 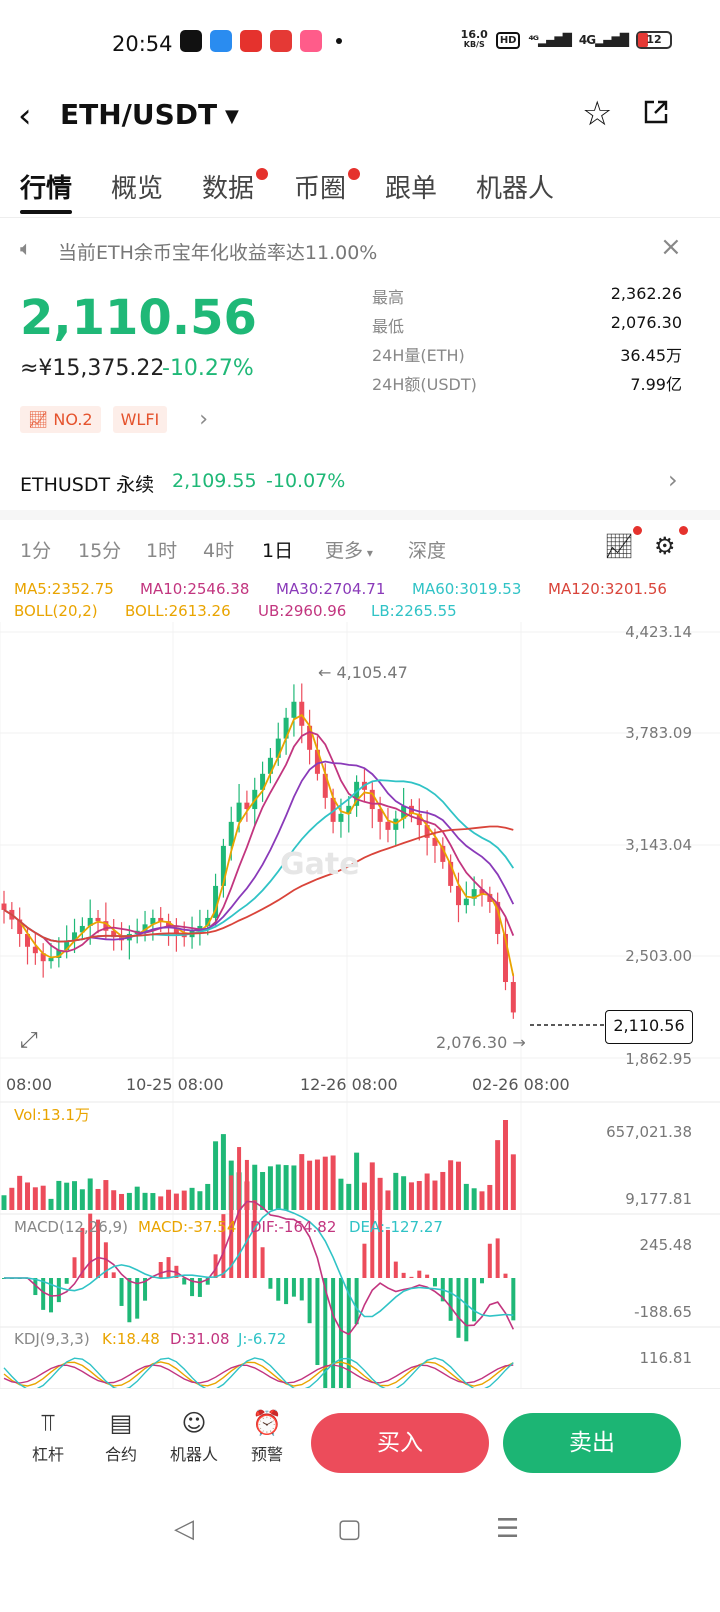 What do you see at coordinates (365, 481) in the screenshot?
I see `perpetual-row: ETHUSDT 永续 2,109.55 -10.07% ›` at bounding box center [365, 481].